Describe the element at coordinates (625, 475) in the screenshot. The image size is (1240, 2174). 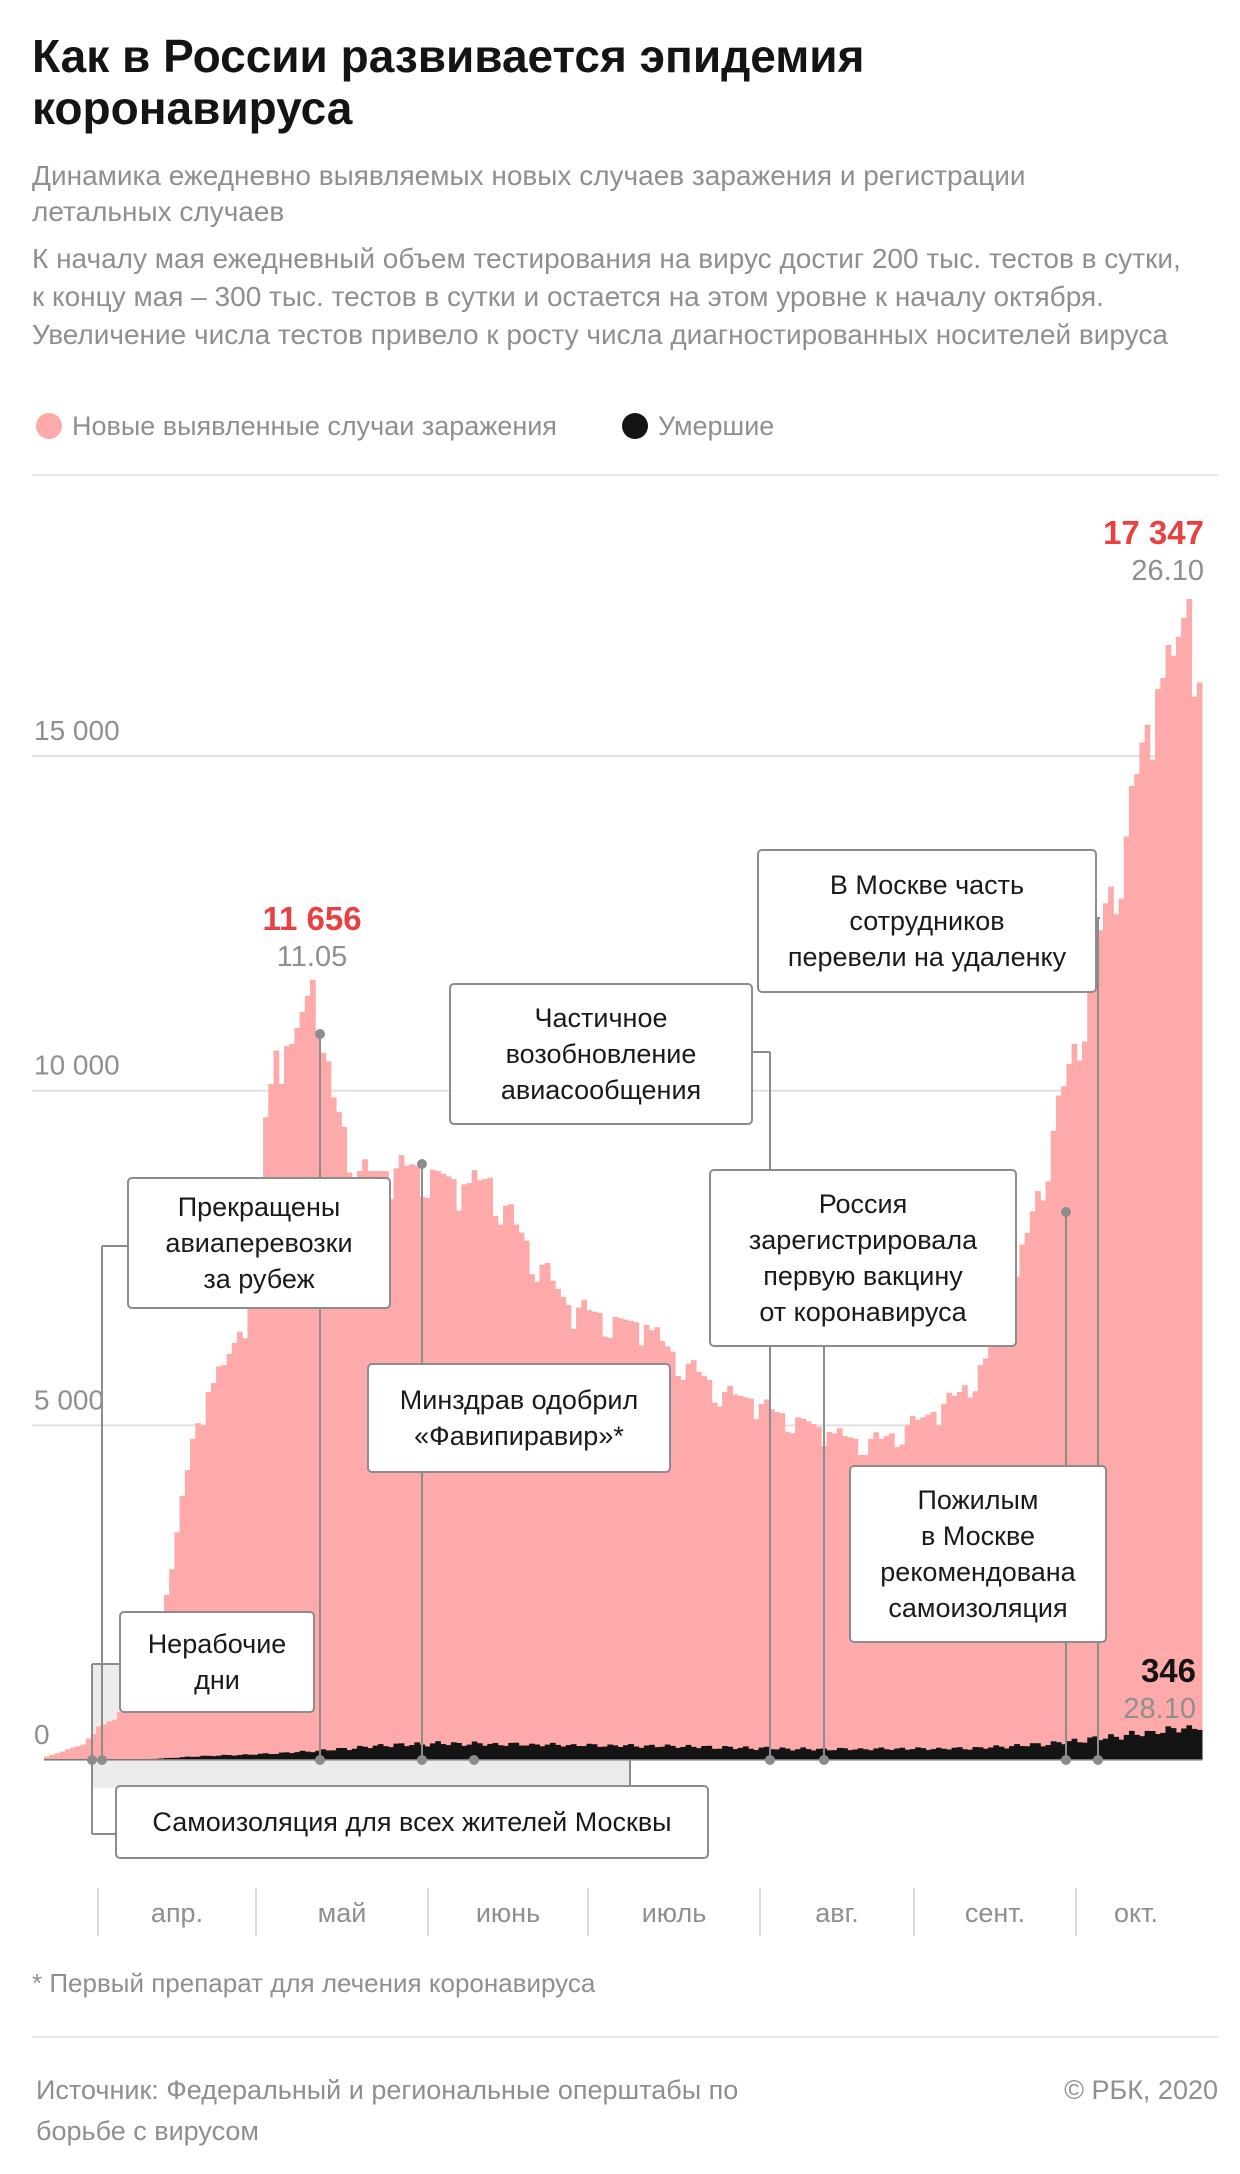
I see `top-divider` at that location.